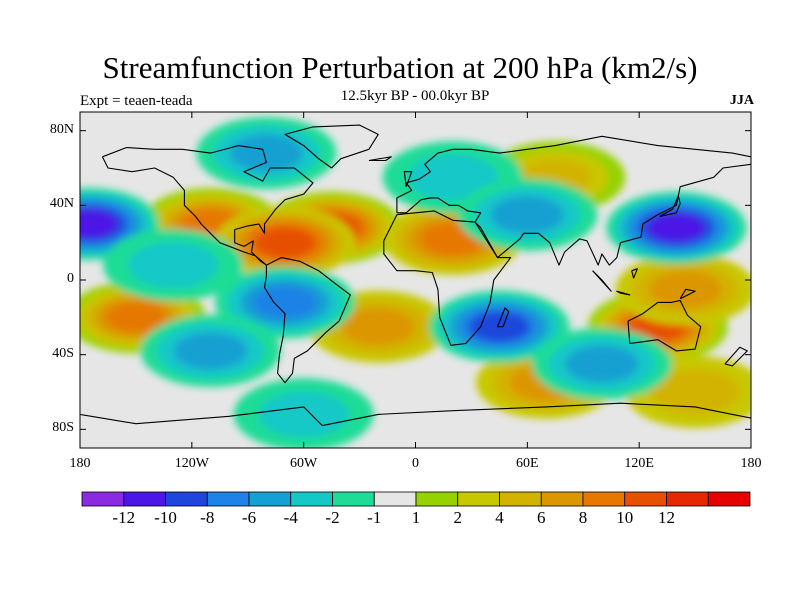 This screenshot has width=800, height=600. Describe the element at coordinates (415, 463) in the screenshot. I see `lon-tick-label: 0` at that location.